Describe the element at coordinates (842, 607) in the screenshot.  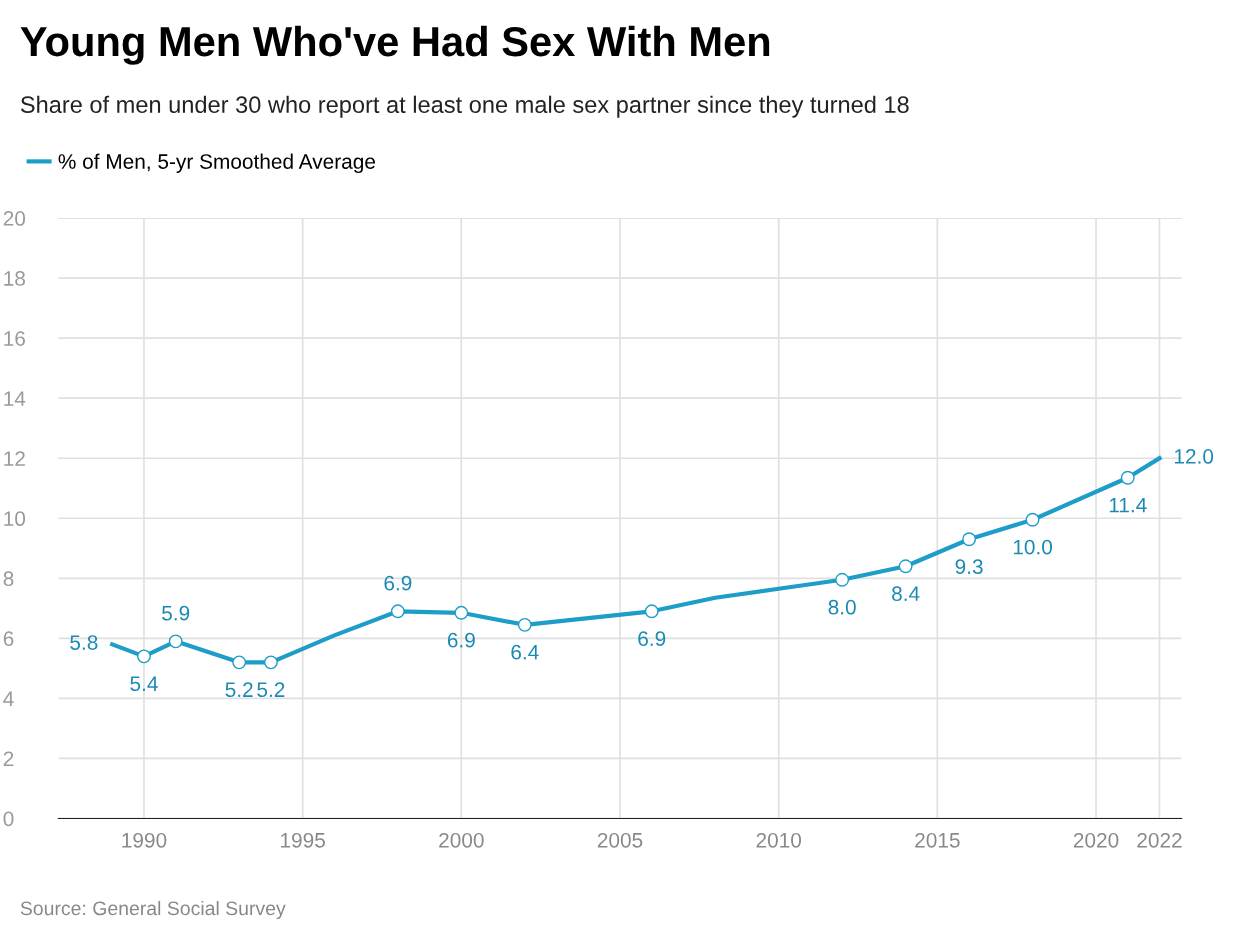
I see `data-label: 8.0` at that location.